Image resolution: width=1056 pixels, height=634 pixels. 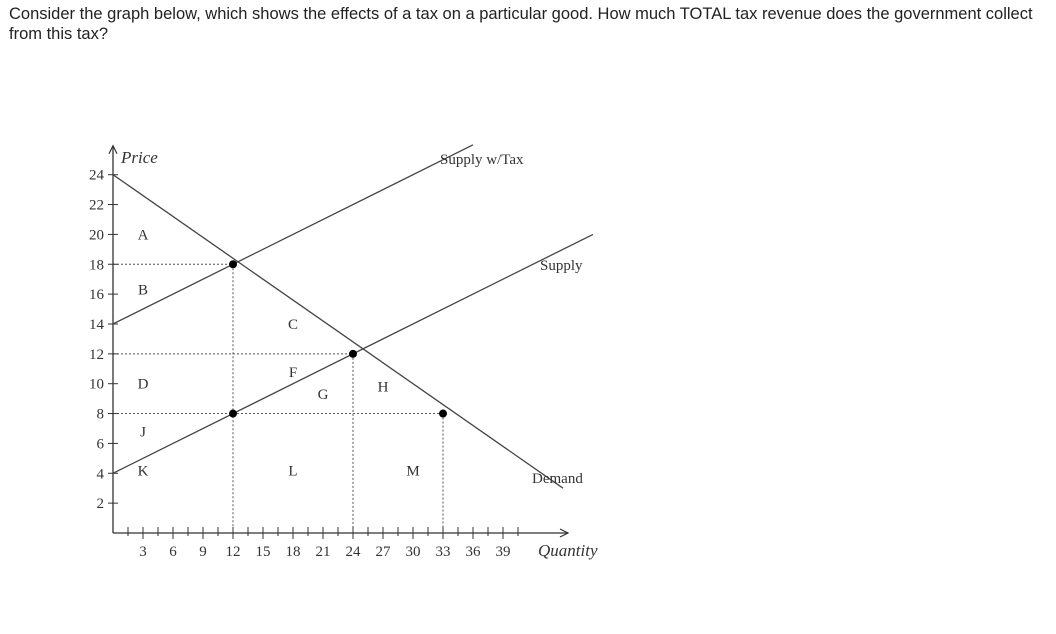 What do you see at coordinates (293, 373) in the screenshot?
I see `region-label: F` at bounding box center [293, 373].